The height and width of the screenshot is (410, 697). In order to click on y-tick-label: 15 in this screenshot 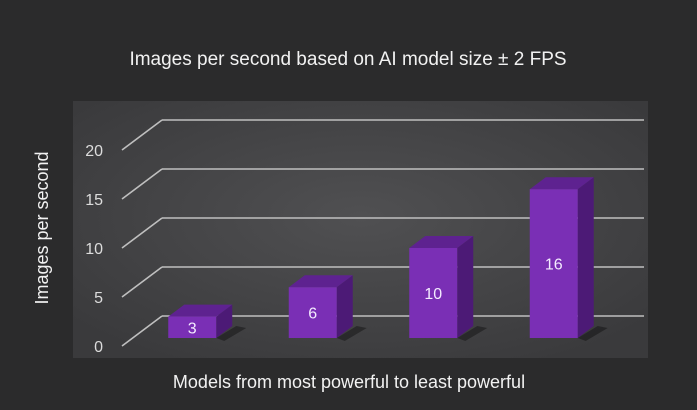, I will do `click(94, 200)`.